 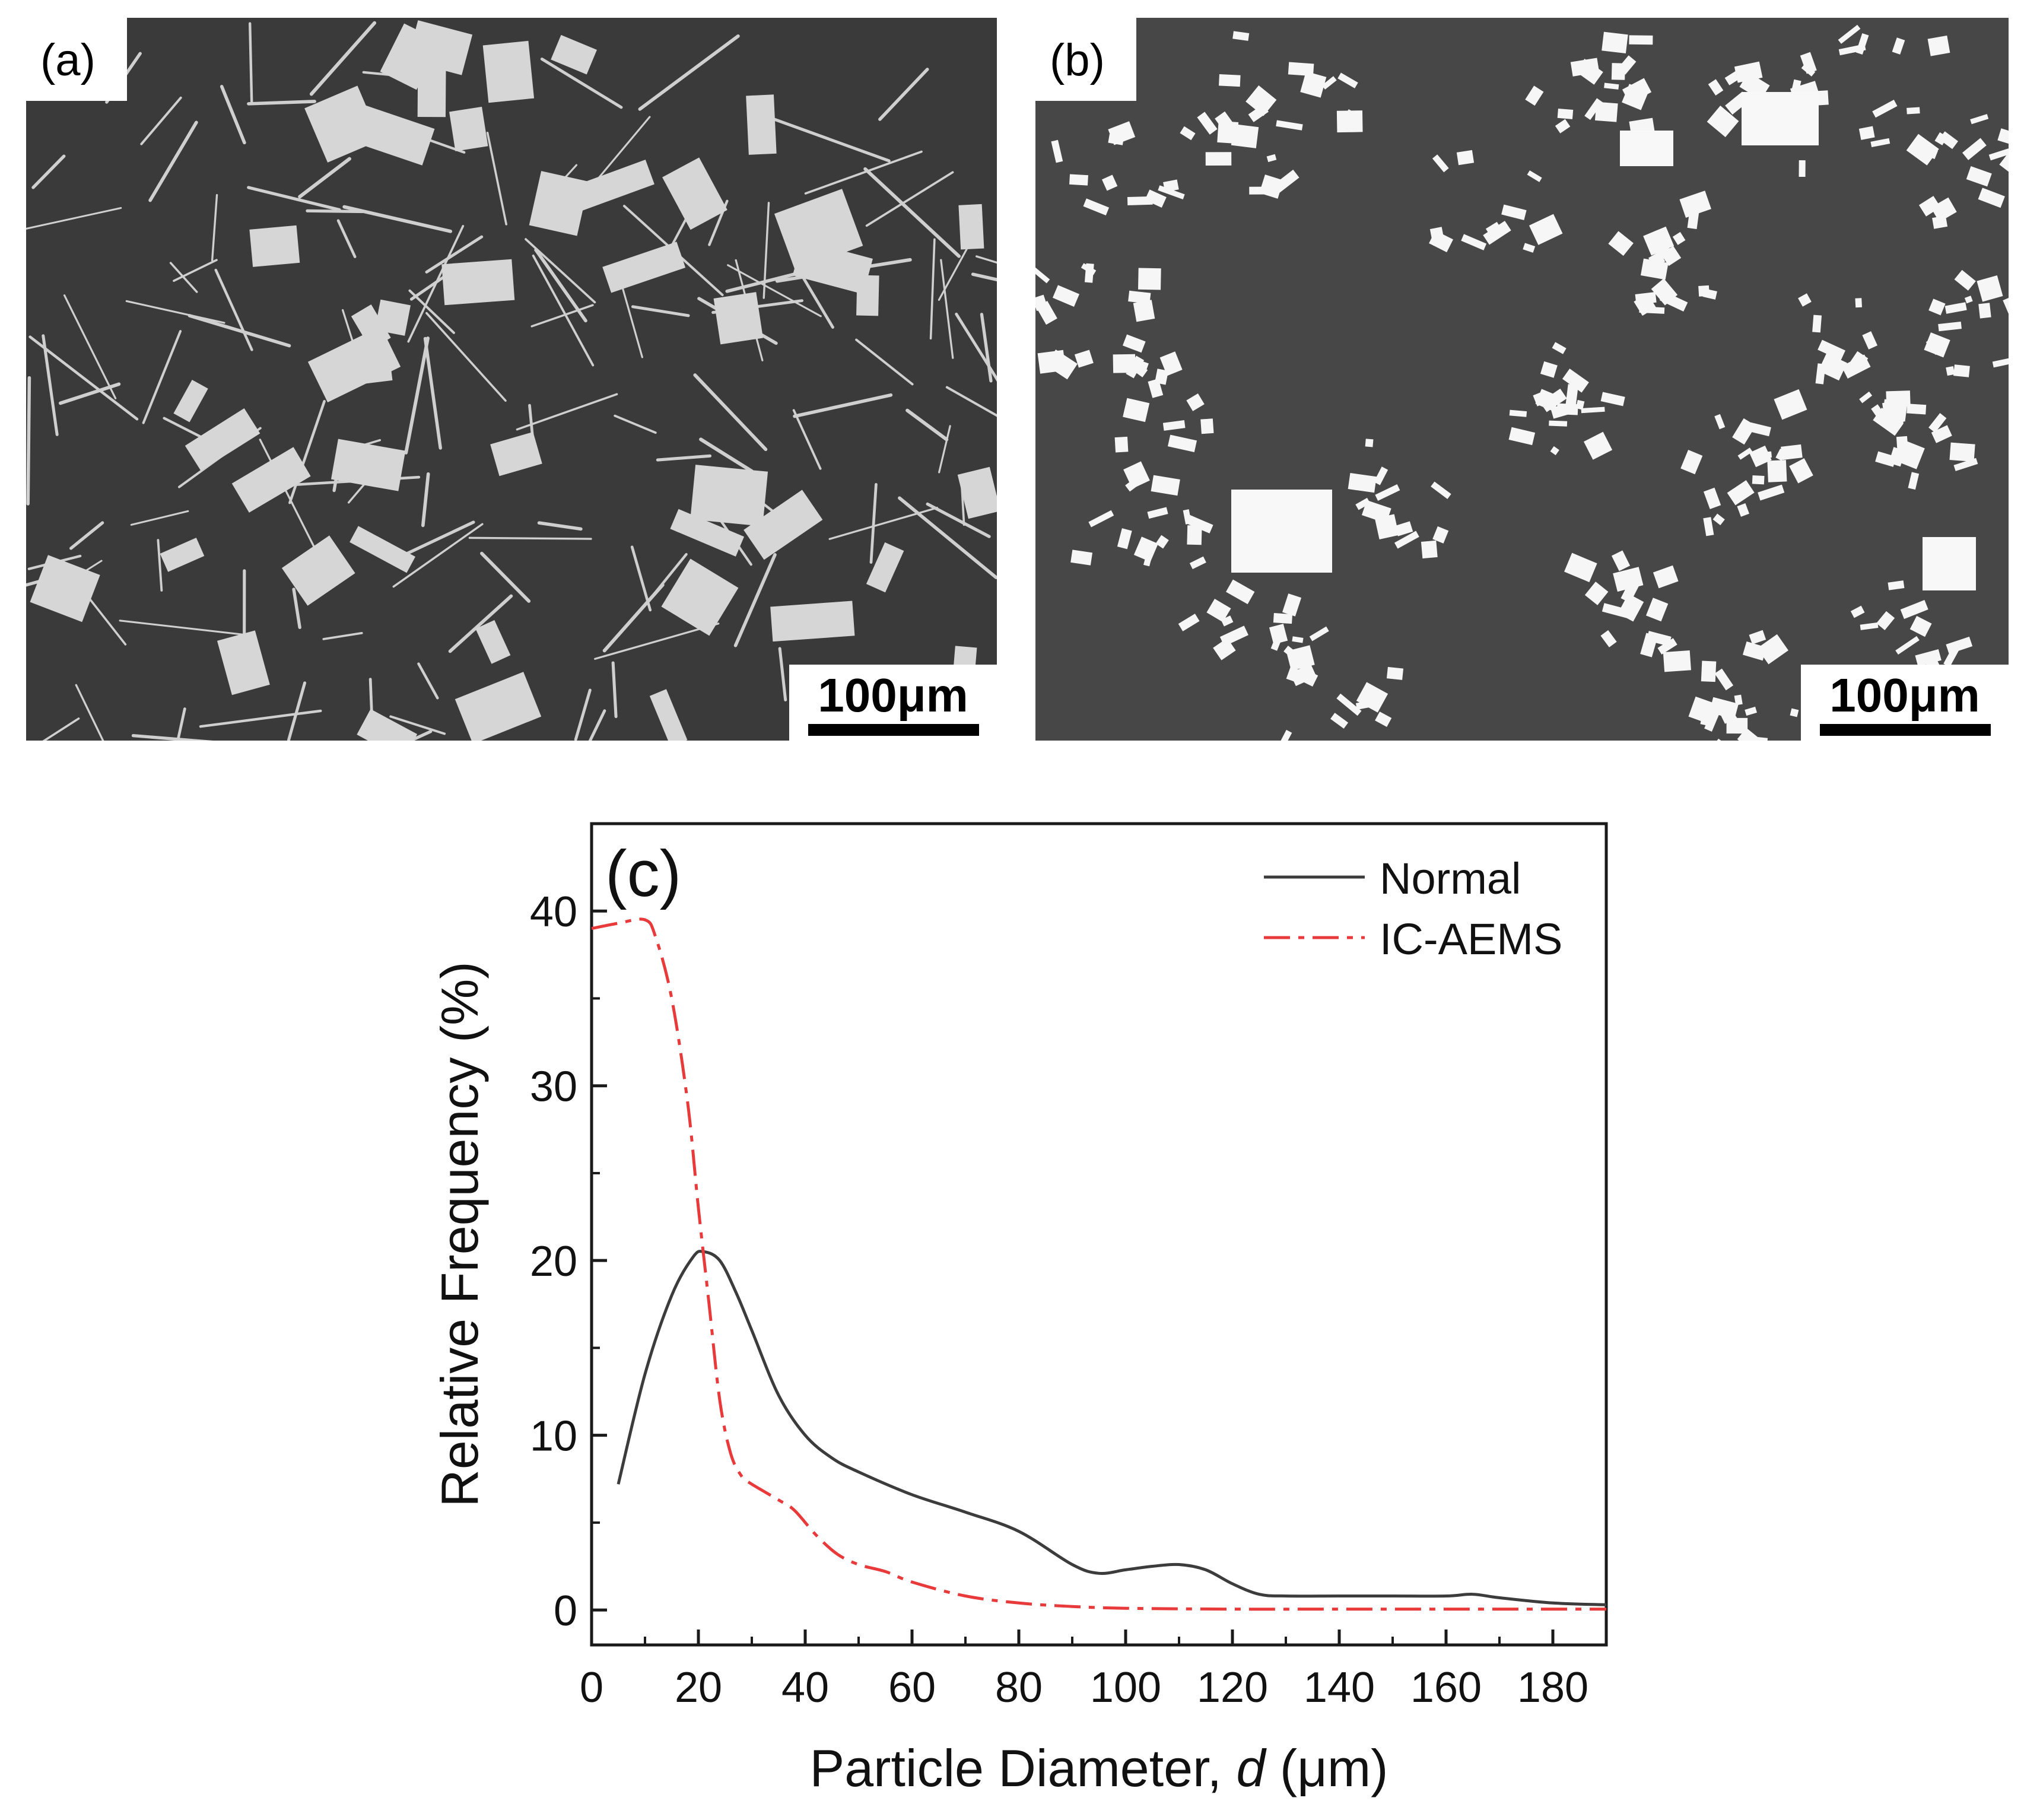 What do you see at coordinates (553, 1437) in the screenshot?
I see `y-tick-label: 10` at bounding box center [553, 1437].